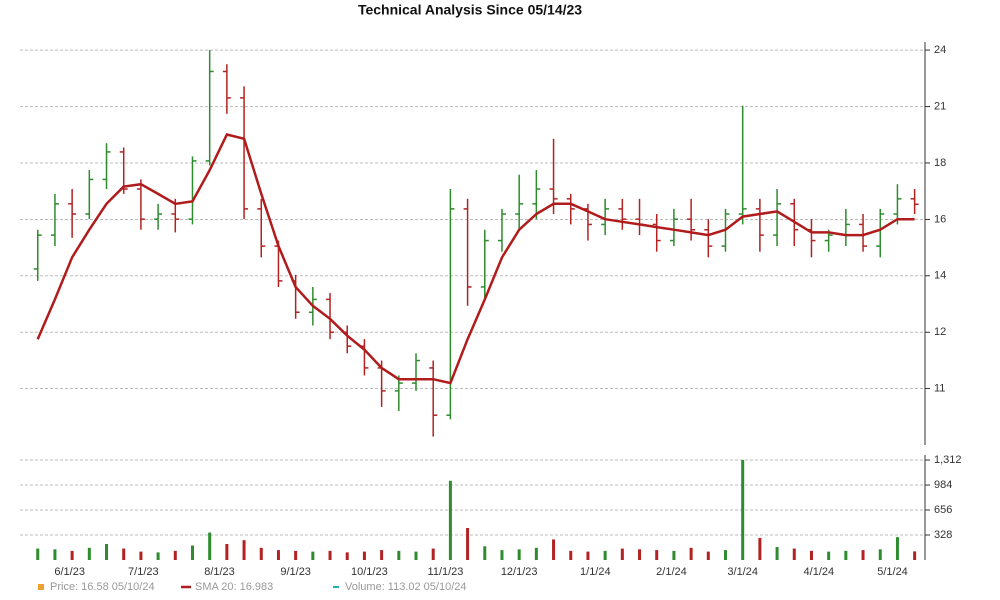 The image size is (1000, 600). I want to click on x-tick-label: 10/1/23, so click(369, 572).